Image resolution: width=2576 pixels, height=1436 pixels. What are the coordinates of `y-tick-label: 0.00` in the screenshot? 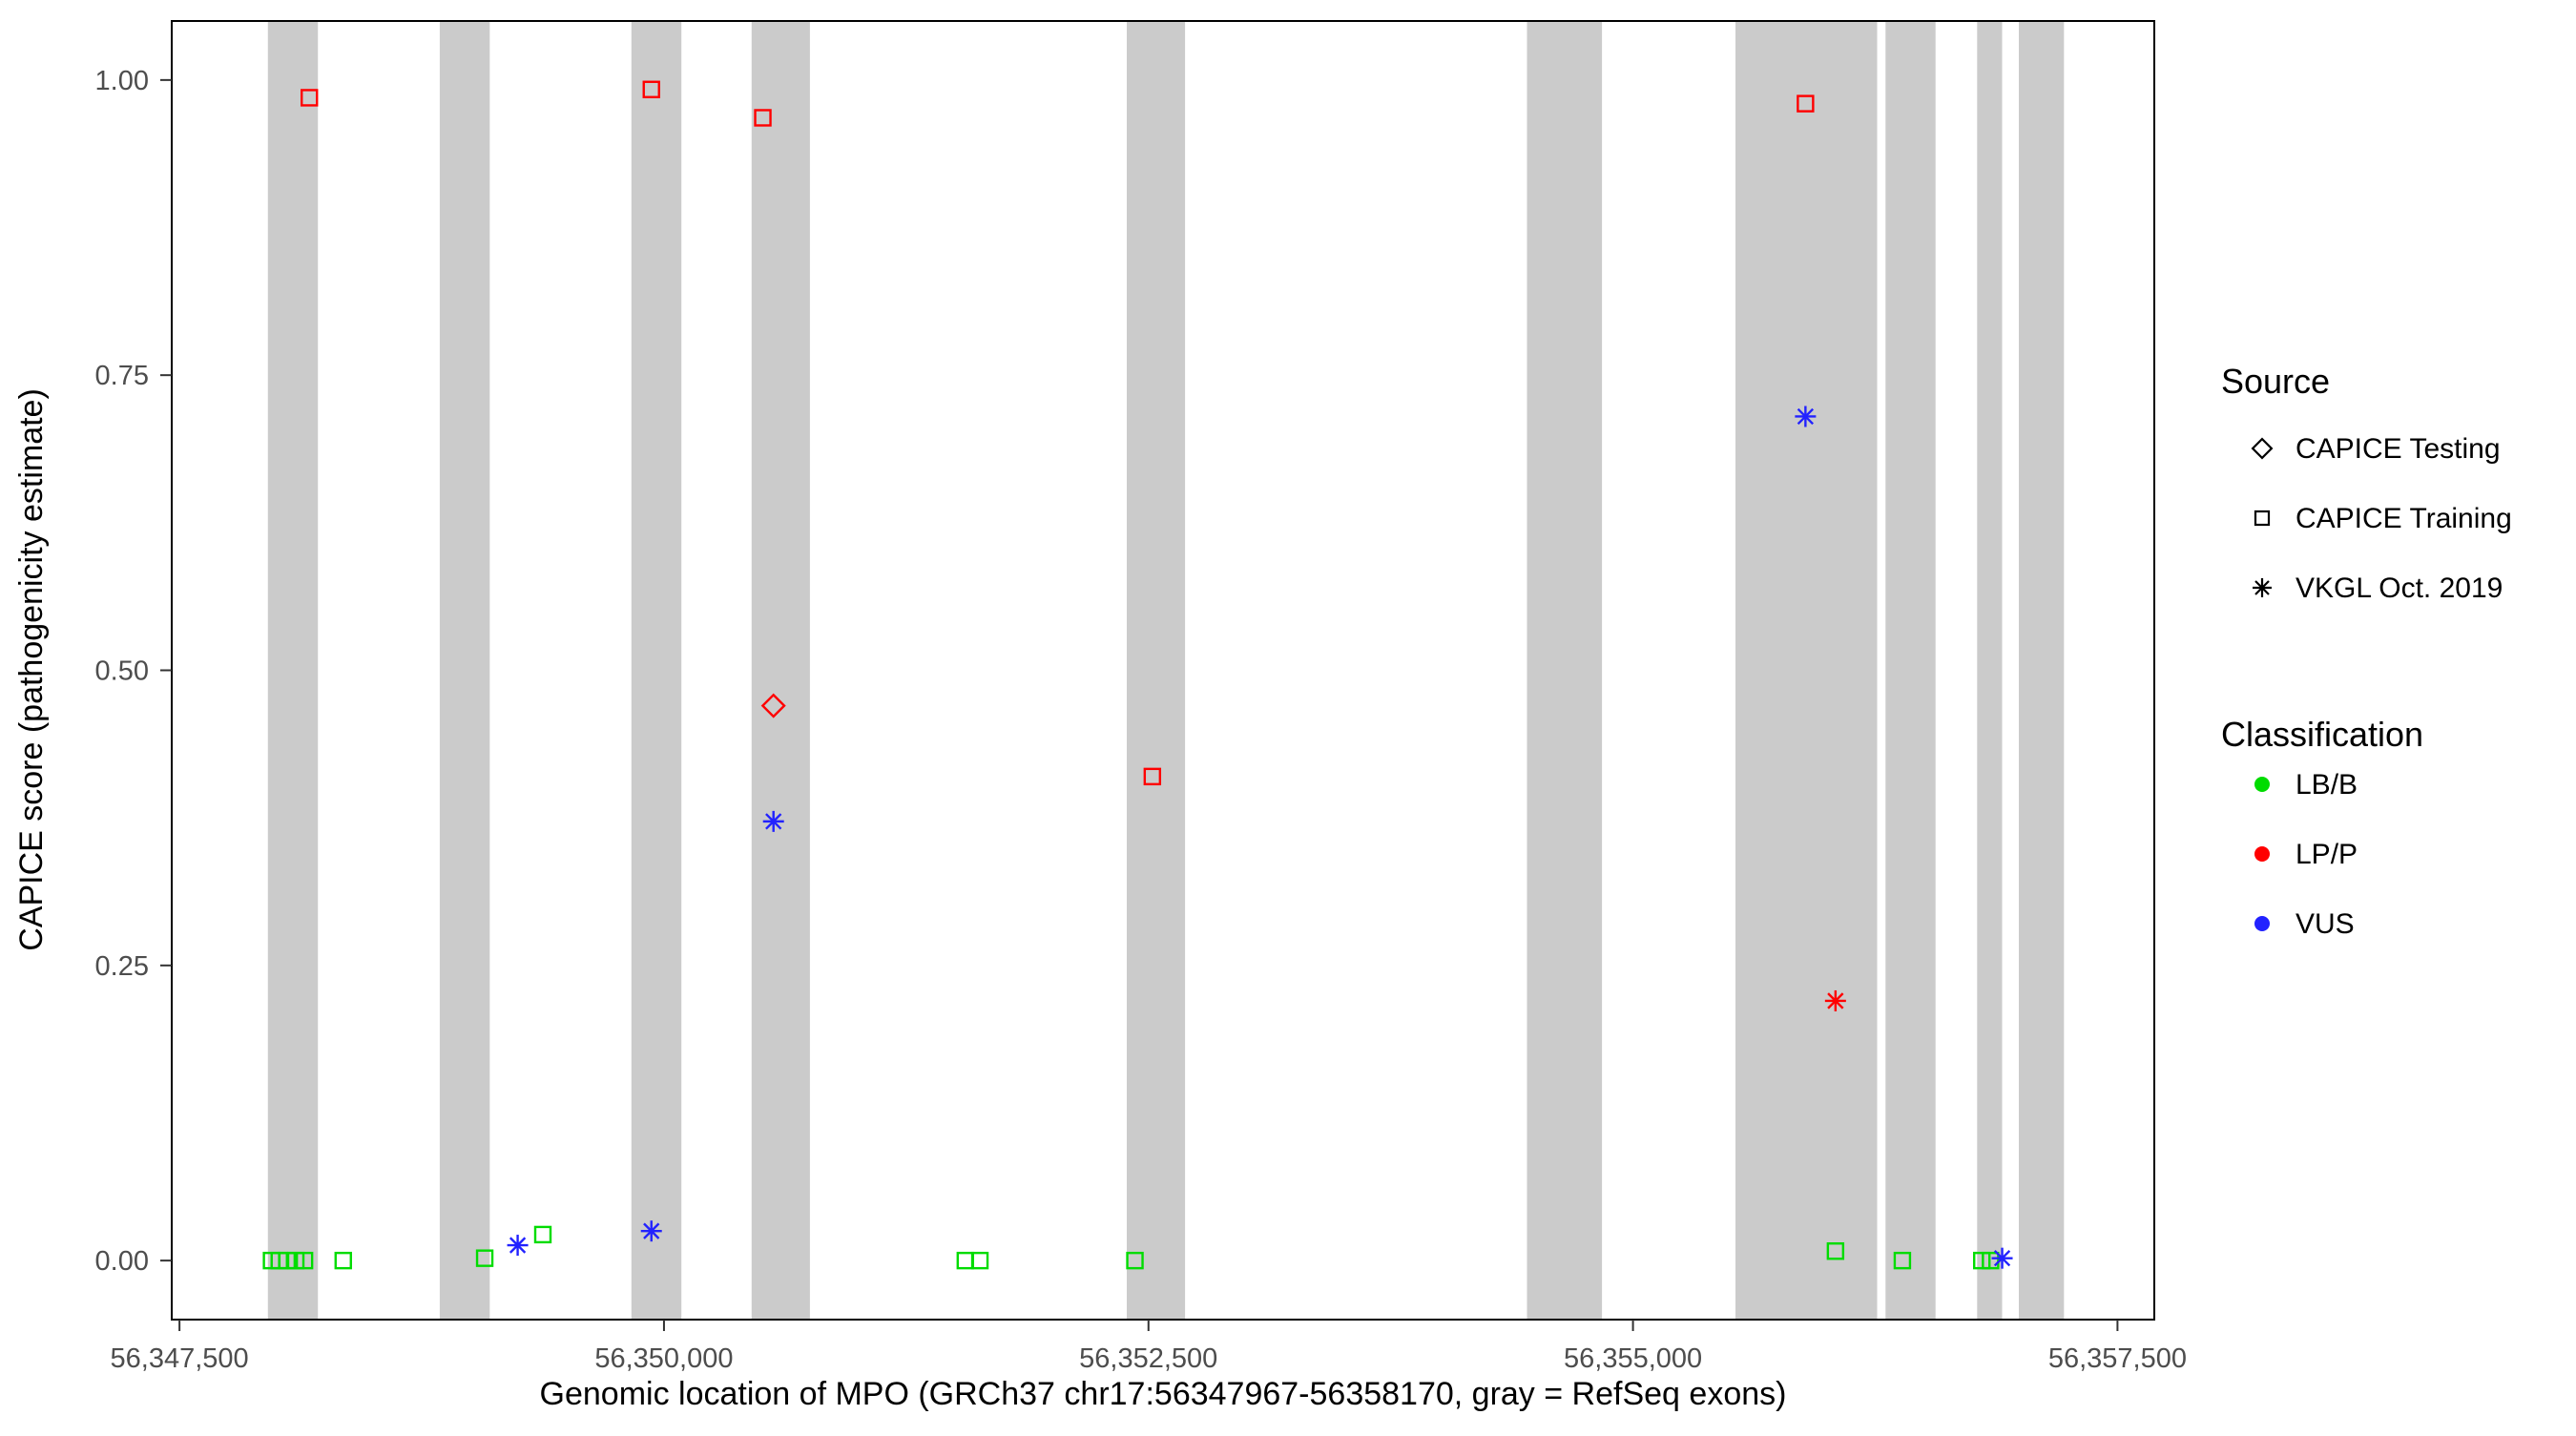 It's located at (122, 1261).